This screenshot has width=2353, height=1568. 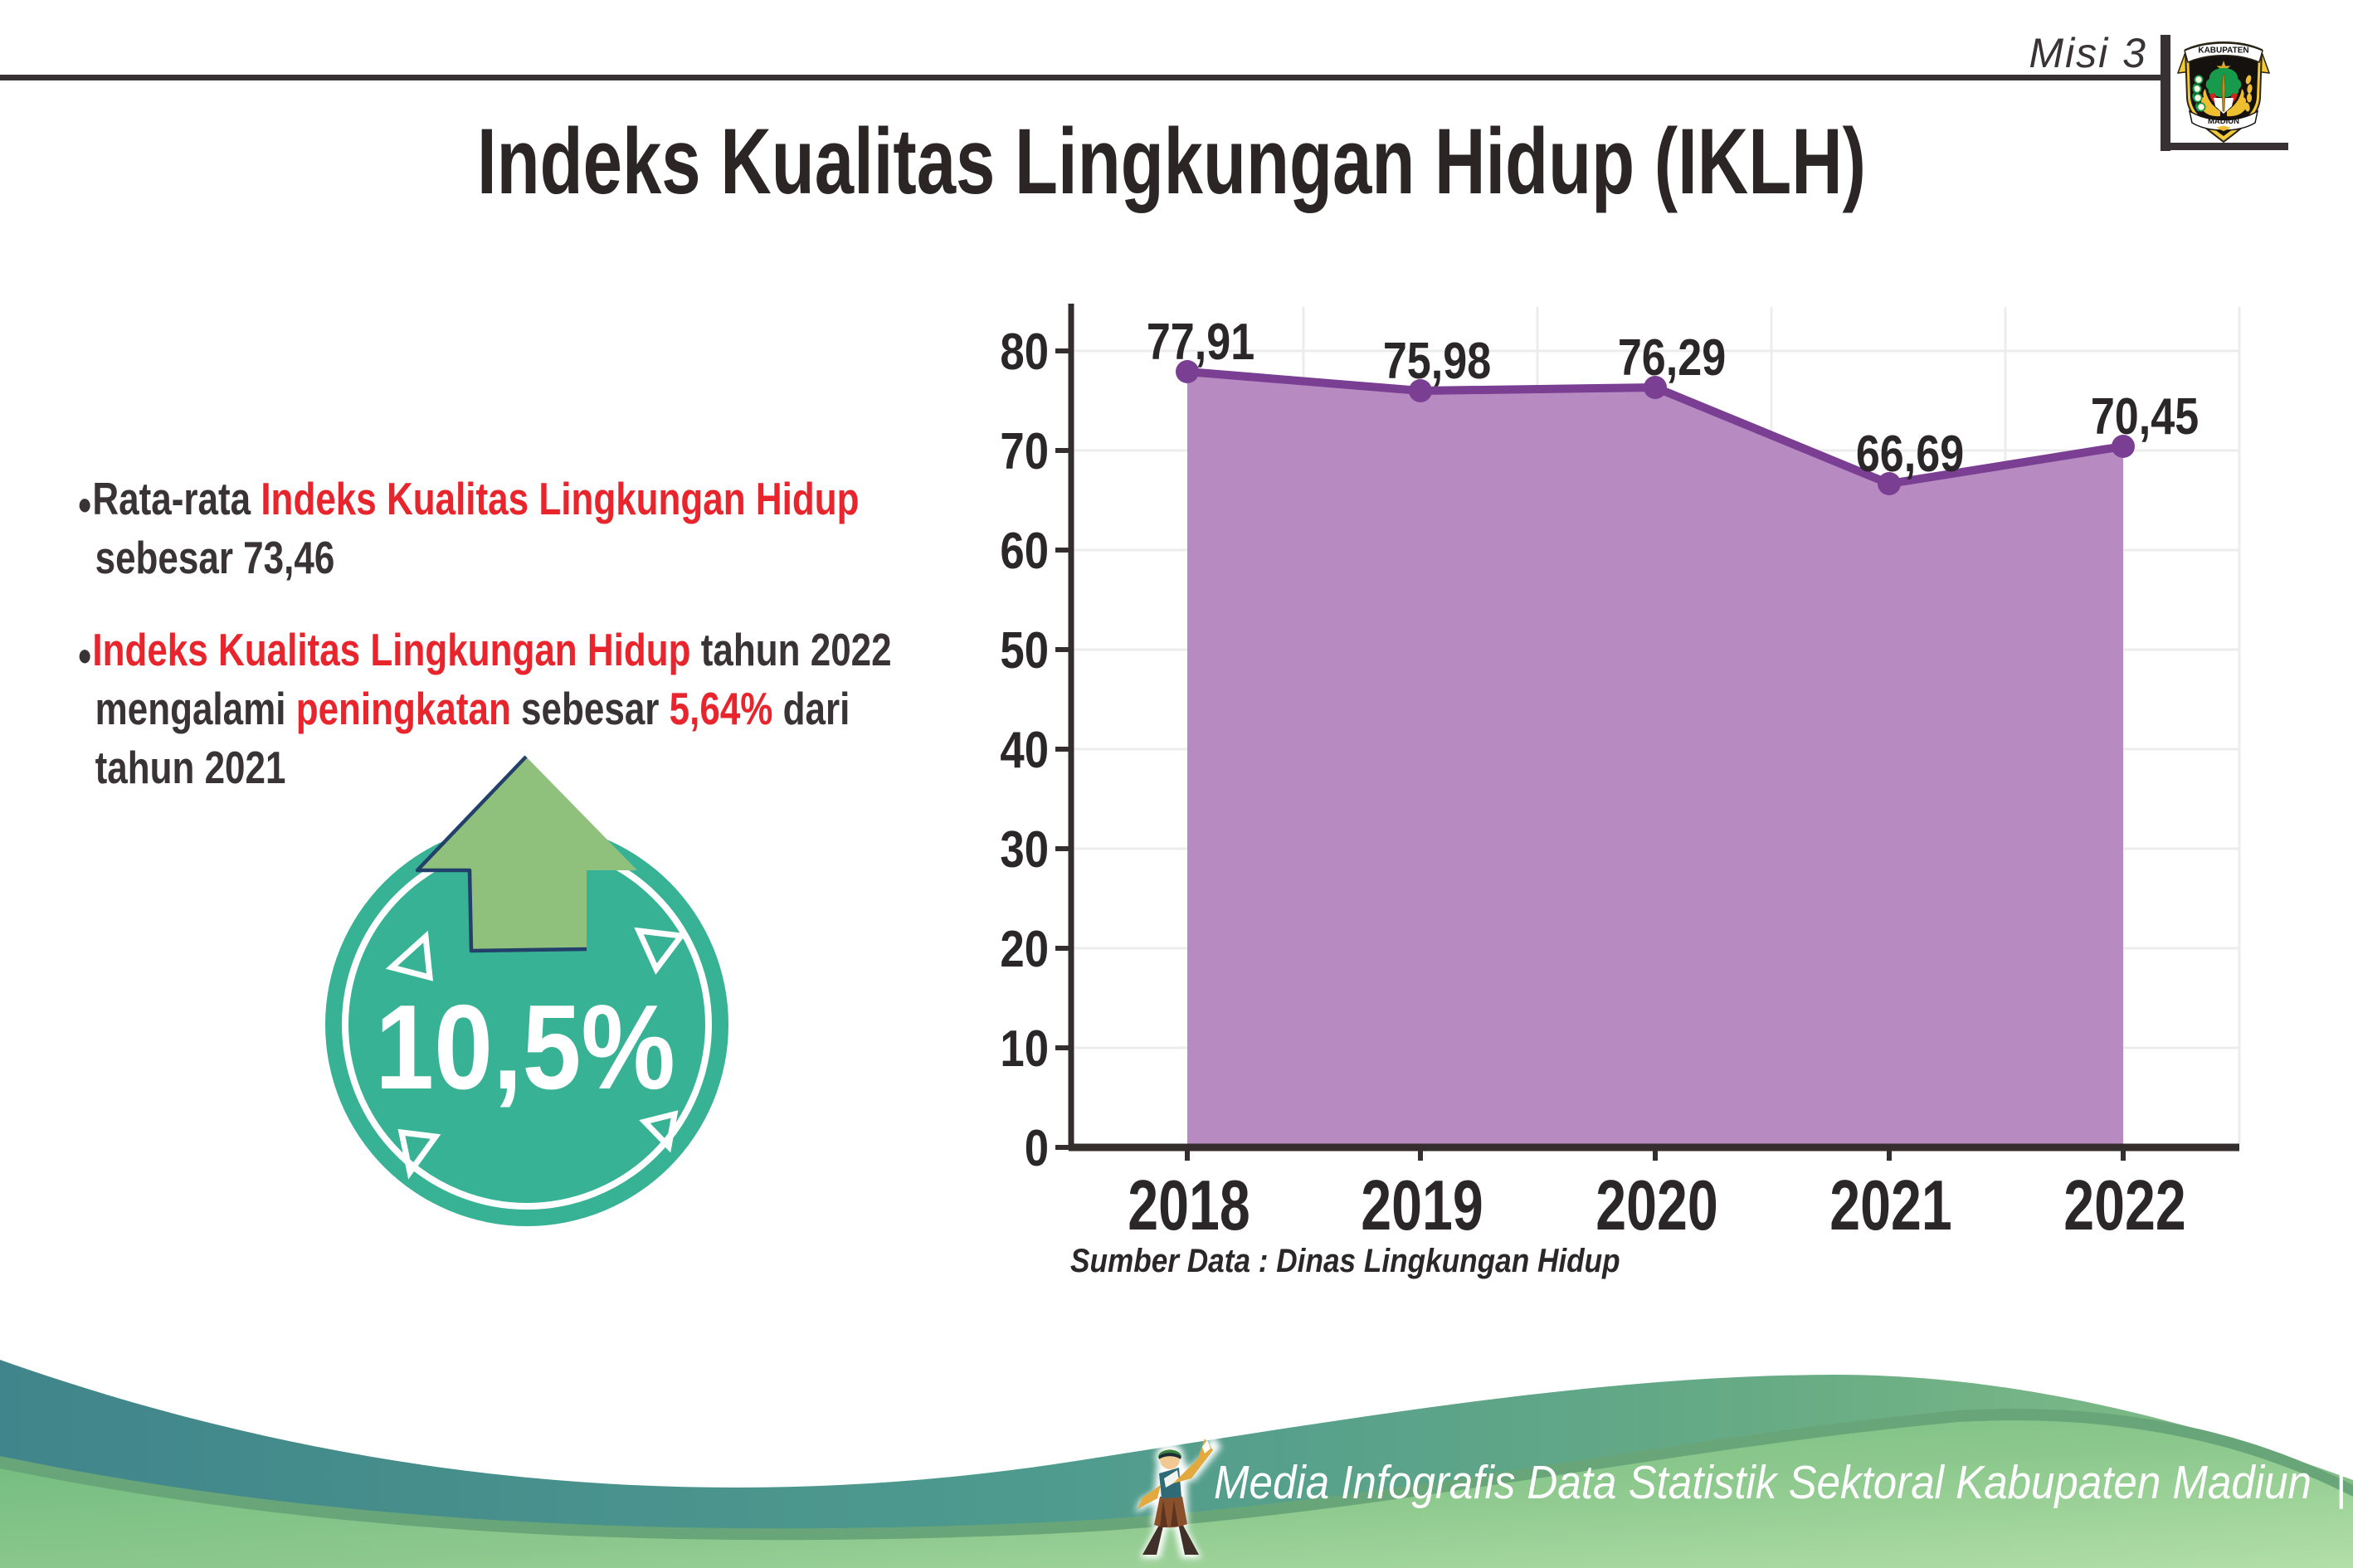 What do you see at coordinates (1189, 1205) in the screenshot?
I see `svg-text: 2018` at bounding box center [1189, 1205].